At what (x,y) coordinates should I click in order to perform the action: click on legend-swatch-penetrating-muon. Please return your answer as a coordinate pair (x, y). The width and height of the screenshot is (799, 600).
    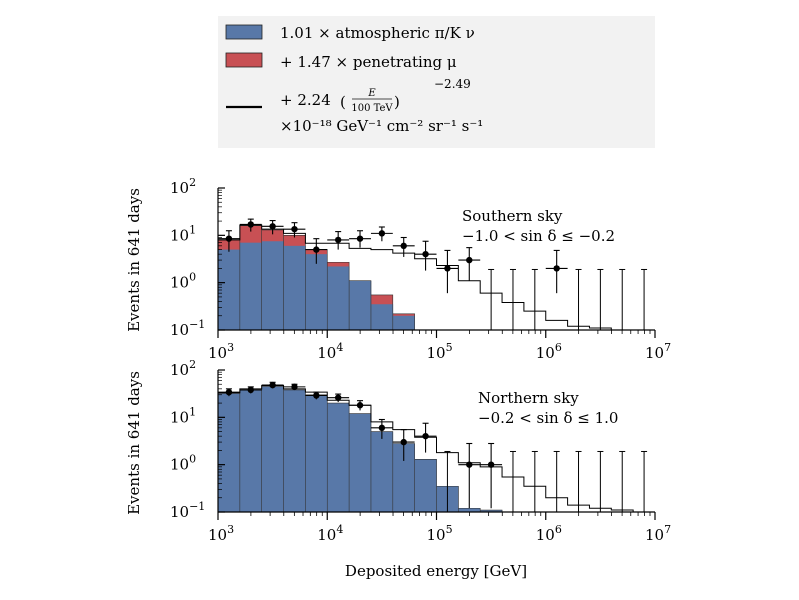
    Looking at the image, I should click on (244, 60).